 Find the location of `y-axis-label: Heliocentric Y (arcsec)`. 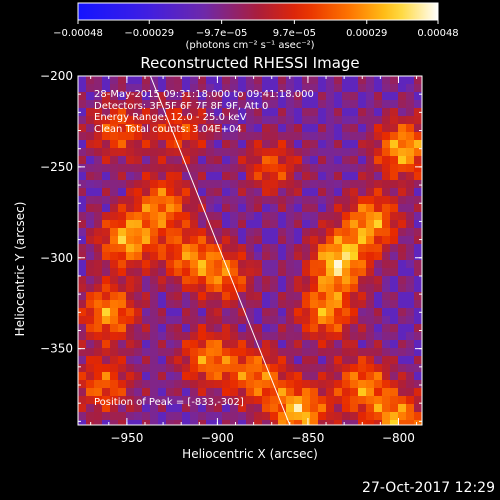

y-axis-label: Heliocentric Y (arcsec) is located at coordinates (20, 269).